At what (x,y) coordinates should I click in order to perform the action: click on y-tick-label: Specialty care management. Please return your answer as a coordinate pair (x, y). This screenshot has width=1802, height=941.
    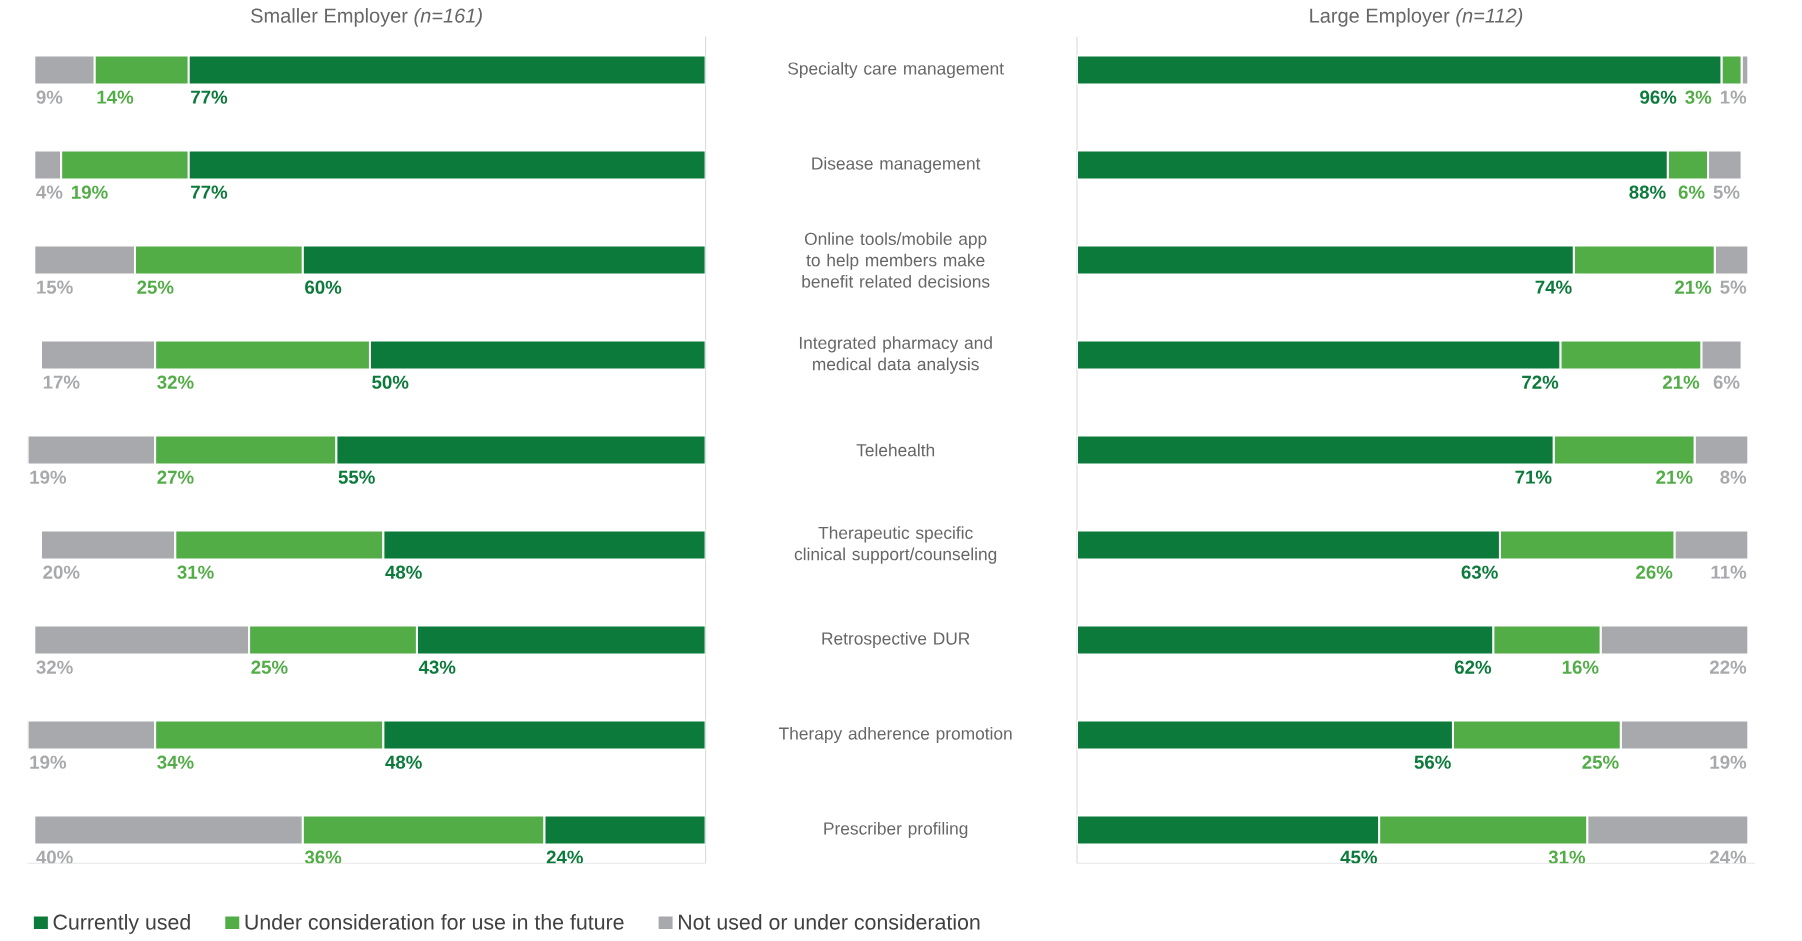
    Looking at the image, I should click on (896, 70).